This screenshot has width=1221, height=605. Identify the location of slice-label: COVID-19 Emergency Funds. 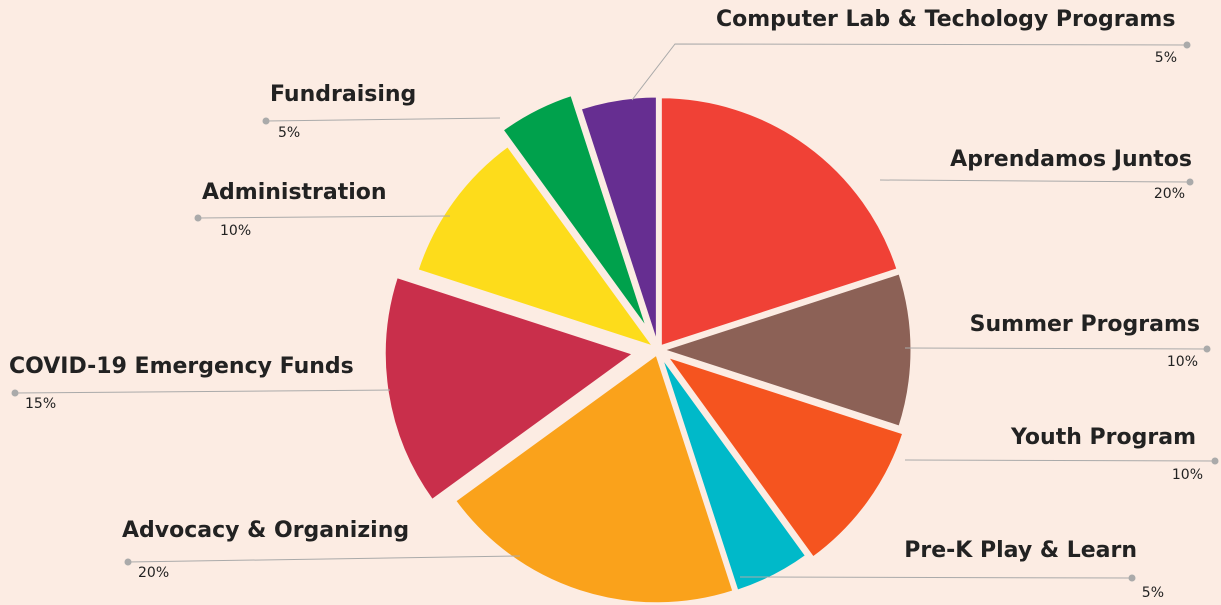
(181, 366).